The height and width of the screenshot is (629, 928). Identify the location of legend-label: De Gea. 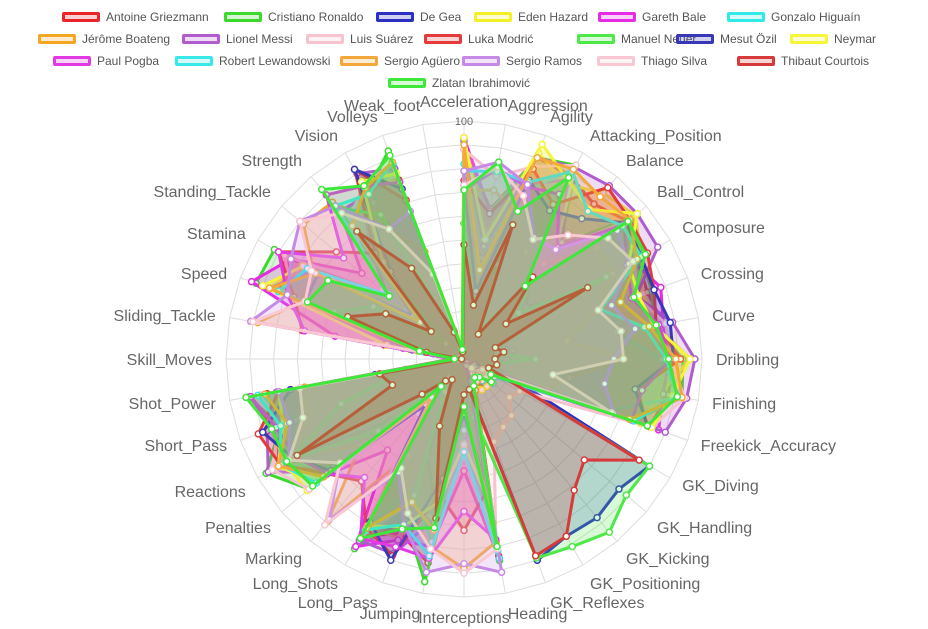
(441, 17).